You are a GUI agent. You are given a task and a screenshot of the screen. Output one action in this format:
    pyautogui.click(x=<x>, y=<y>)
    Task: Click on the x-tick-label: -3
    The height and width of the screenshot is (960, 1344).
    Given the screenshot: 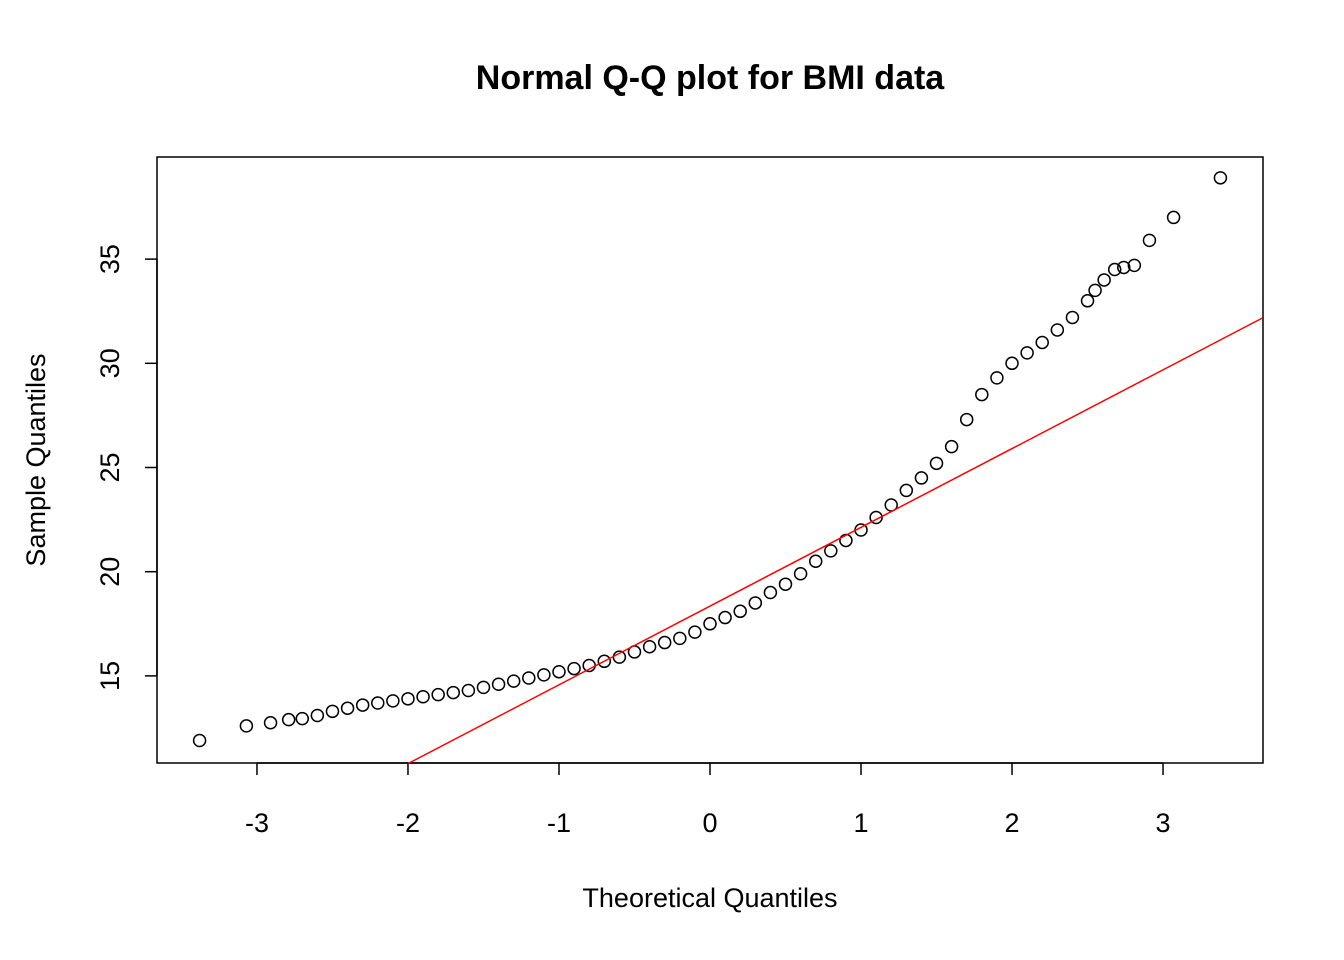 What is the action you would take?
    pyautogui.click(x=257, y=823)
    